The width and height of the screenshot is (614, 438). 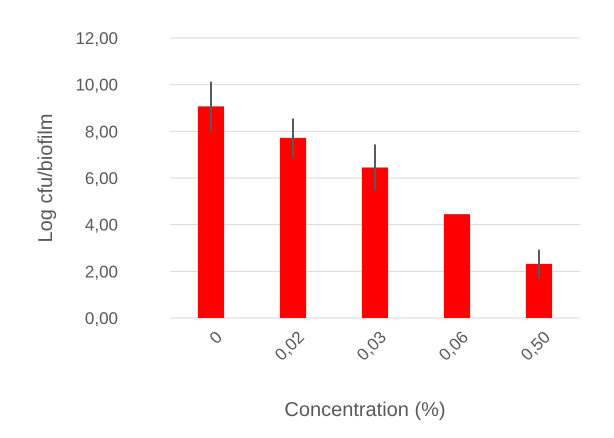 I want to click on y-tick-label: 0,00, so click(x=101, y=318).